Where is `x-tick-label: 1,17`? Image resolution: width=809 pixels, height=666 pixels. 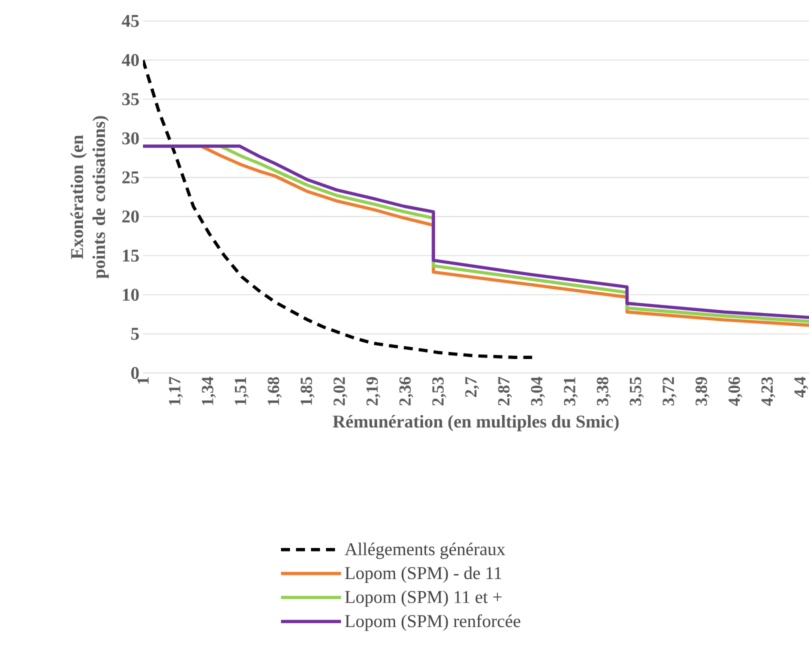
x-tick-label: 1,17 is located at coordinates (176, 390).